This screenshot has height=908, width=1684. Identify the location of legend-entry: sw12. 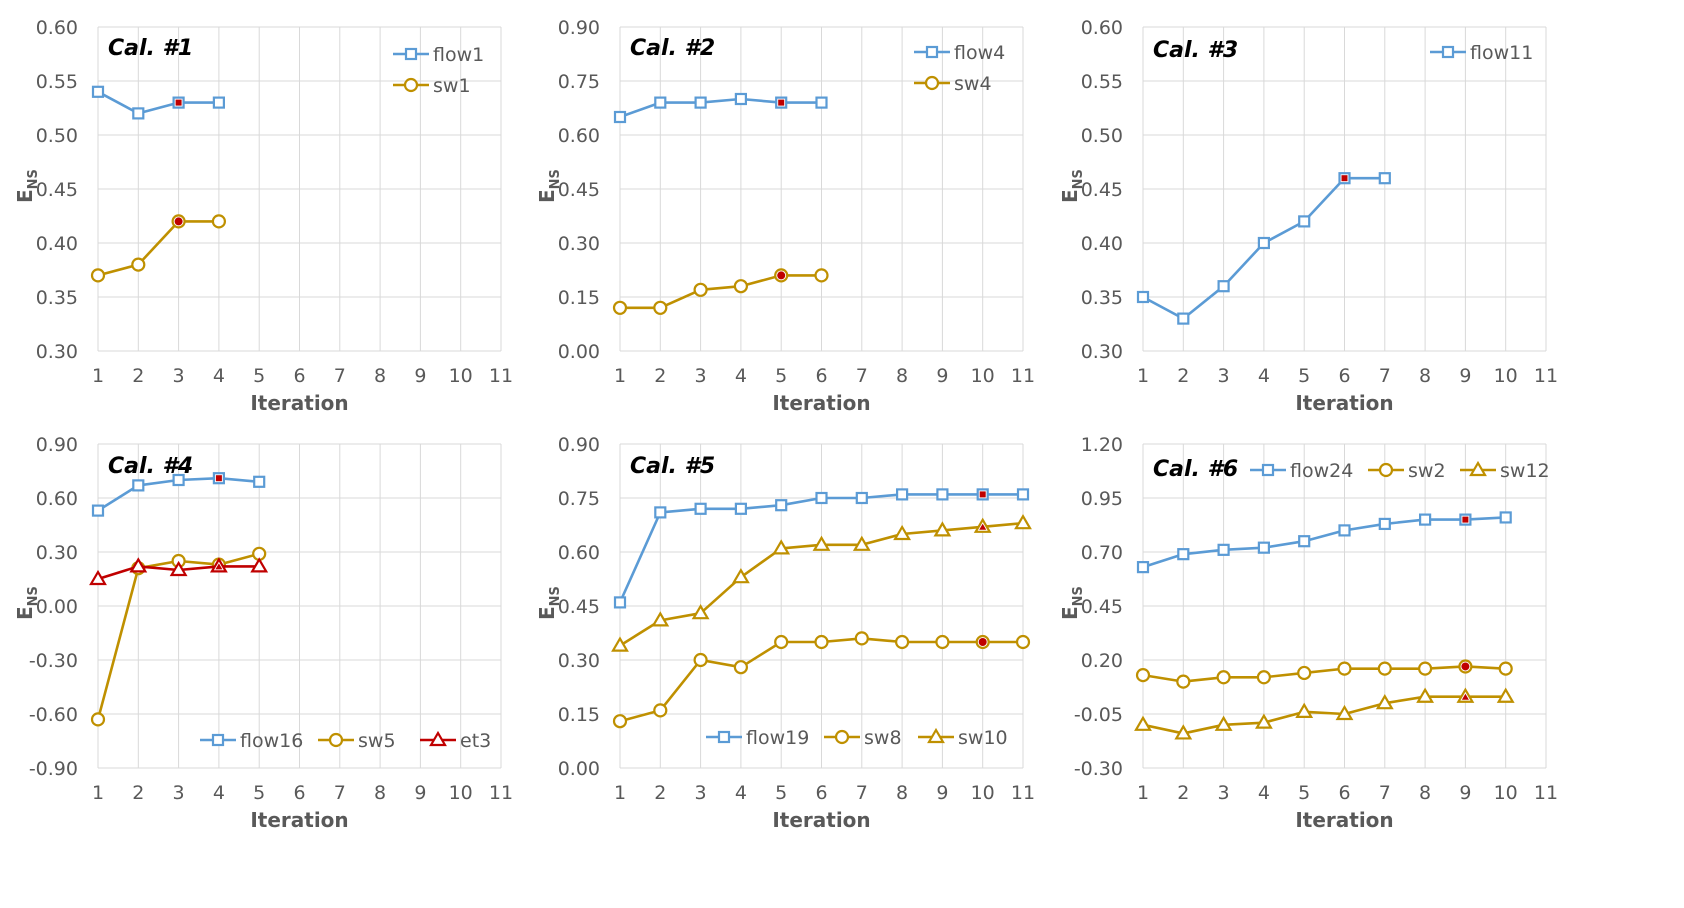
(1505, 471).